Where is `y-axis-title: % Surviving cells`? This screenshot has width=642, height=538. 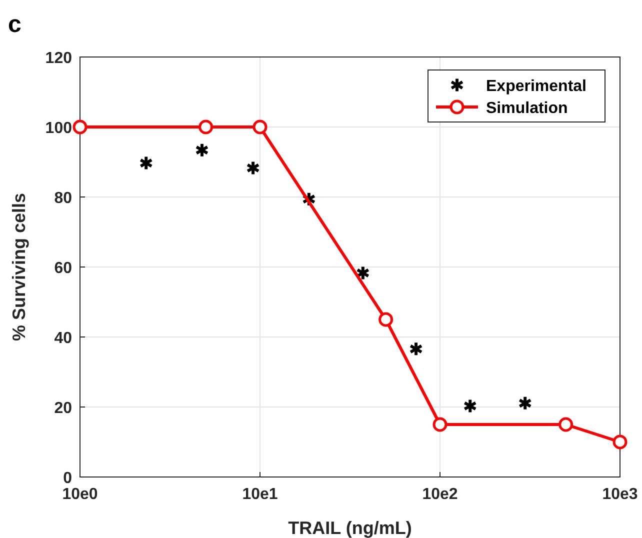 y-axis-title: % Surviving cells is located at coordinates (19, 267).